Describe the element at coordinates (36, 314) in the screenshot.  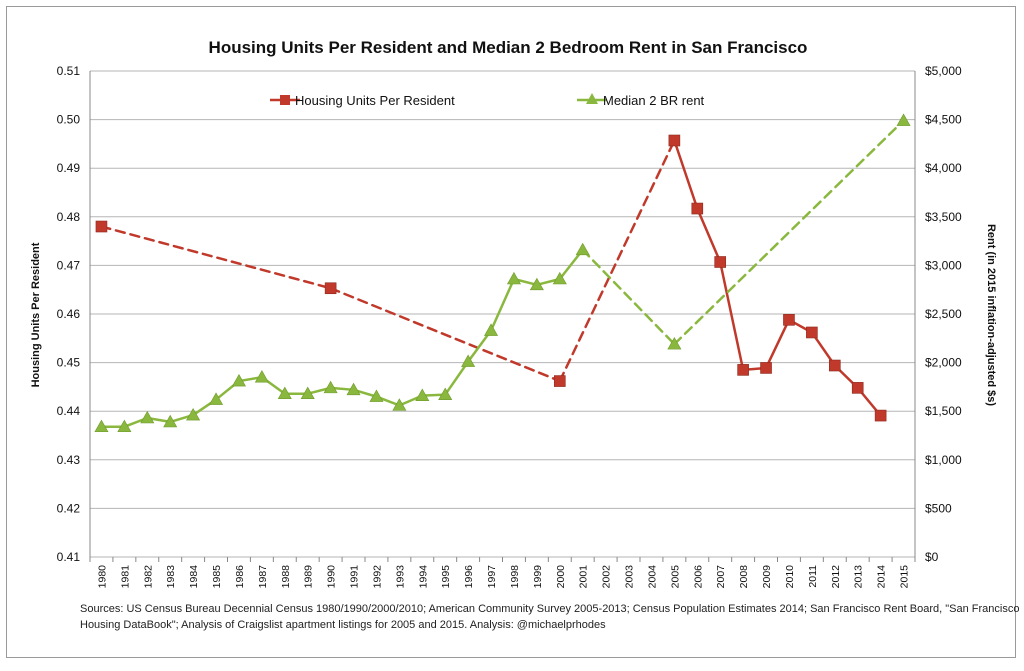
I see `left-axis-label: Housing Units Per Resident` at that location.